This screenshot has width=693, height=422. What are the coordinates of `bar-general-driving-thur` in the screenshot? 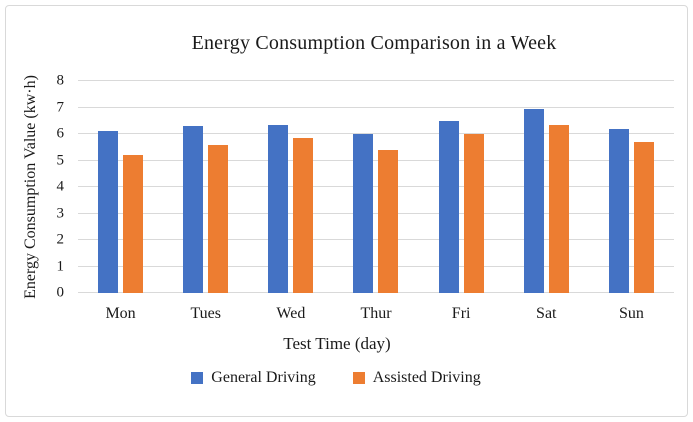 It's located at (363, 213).